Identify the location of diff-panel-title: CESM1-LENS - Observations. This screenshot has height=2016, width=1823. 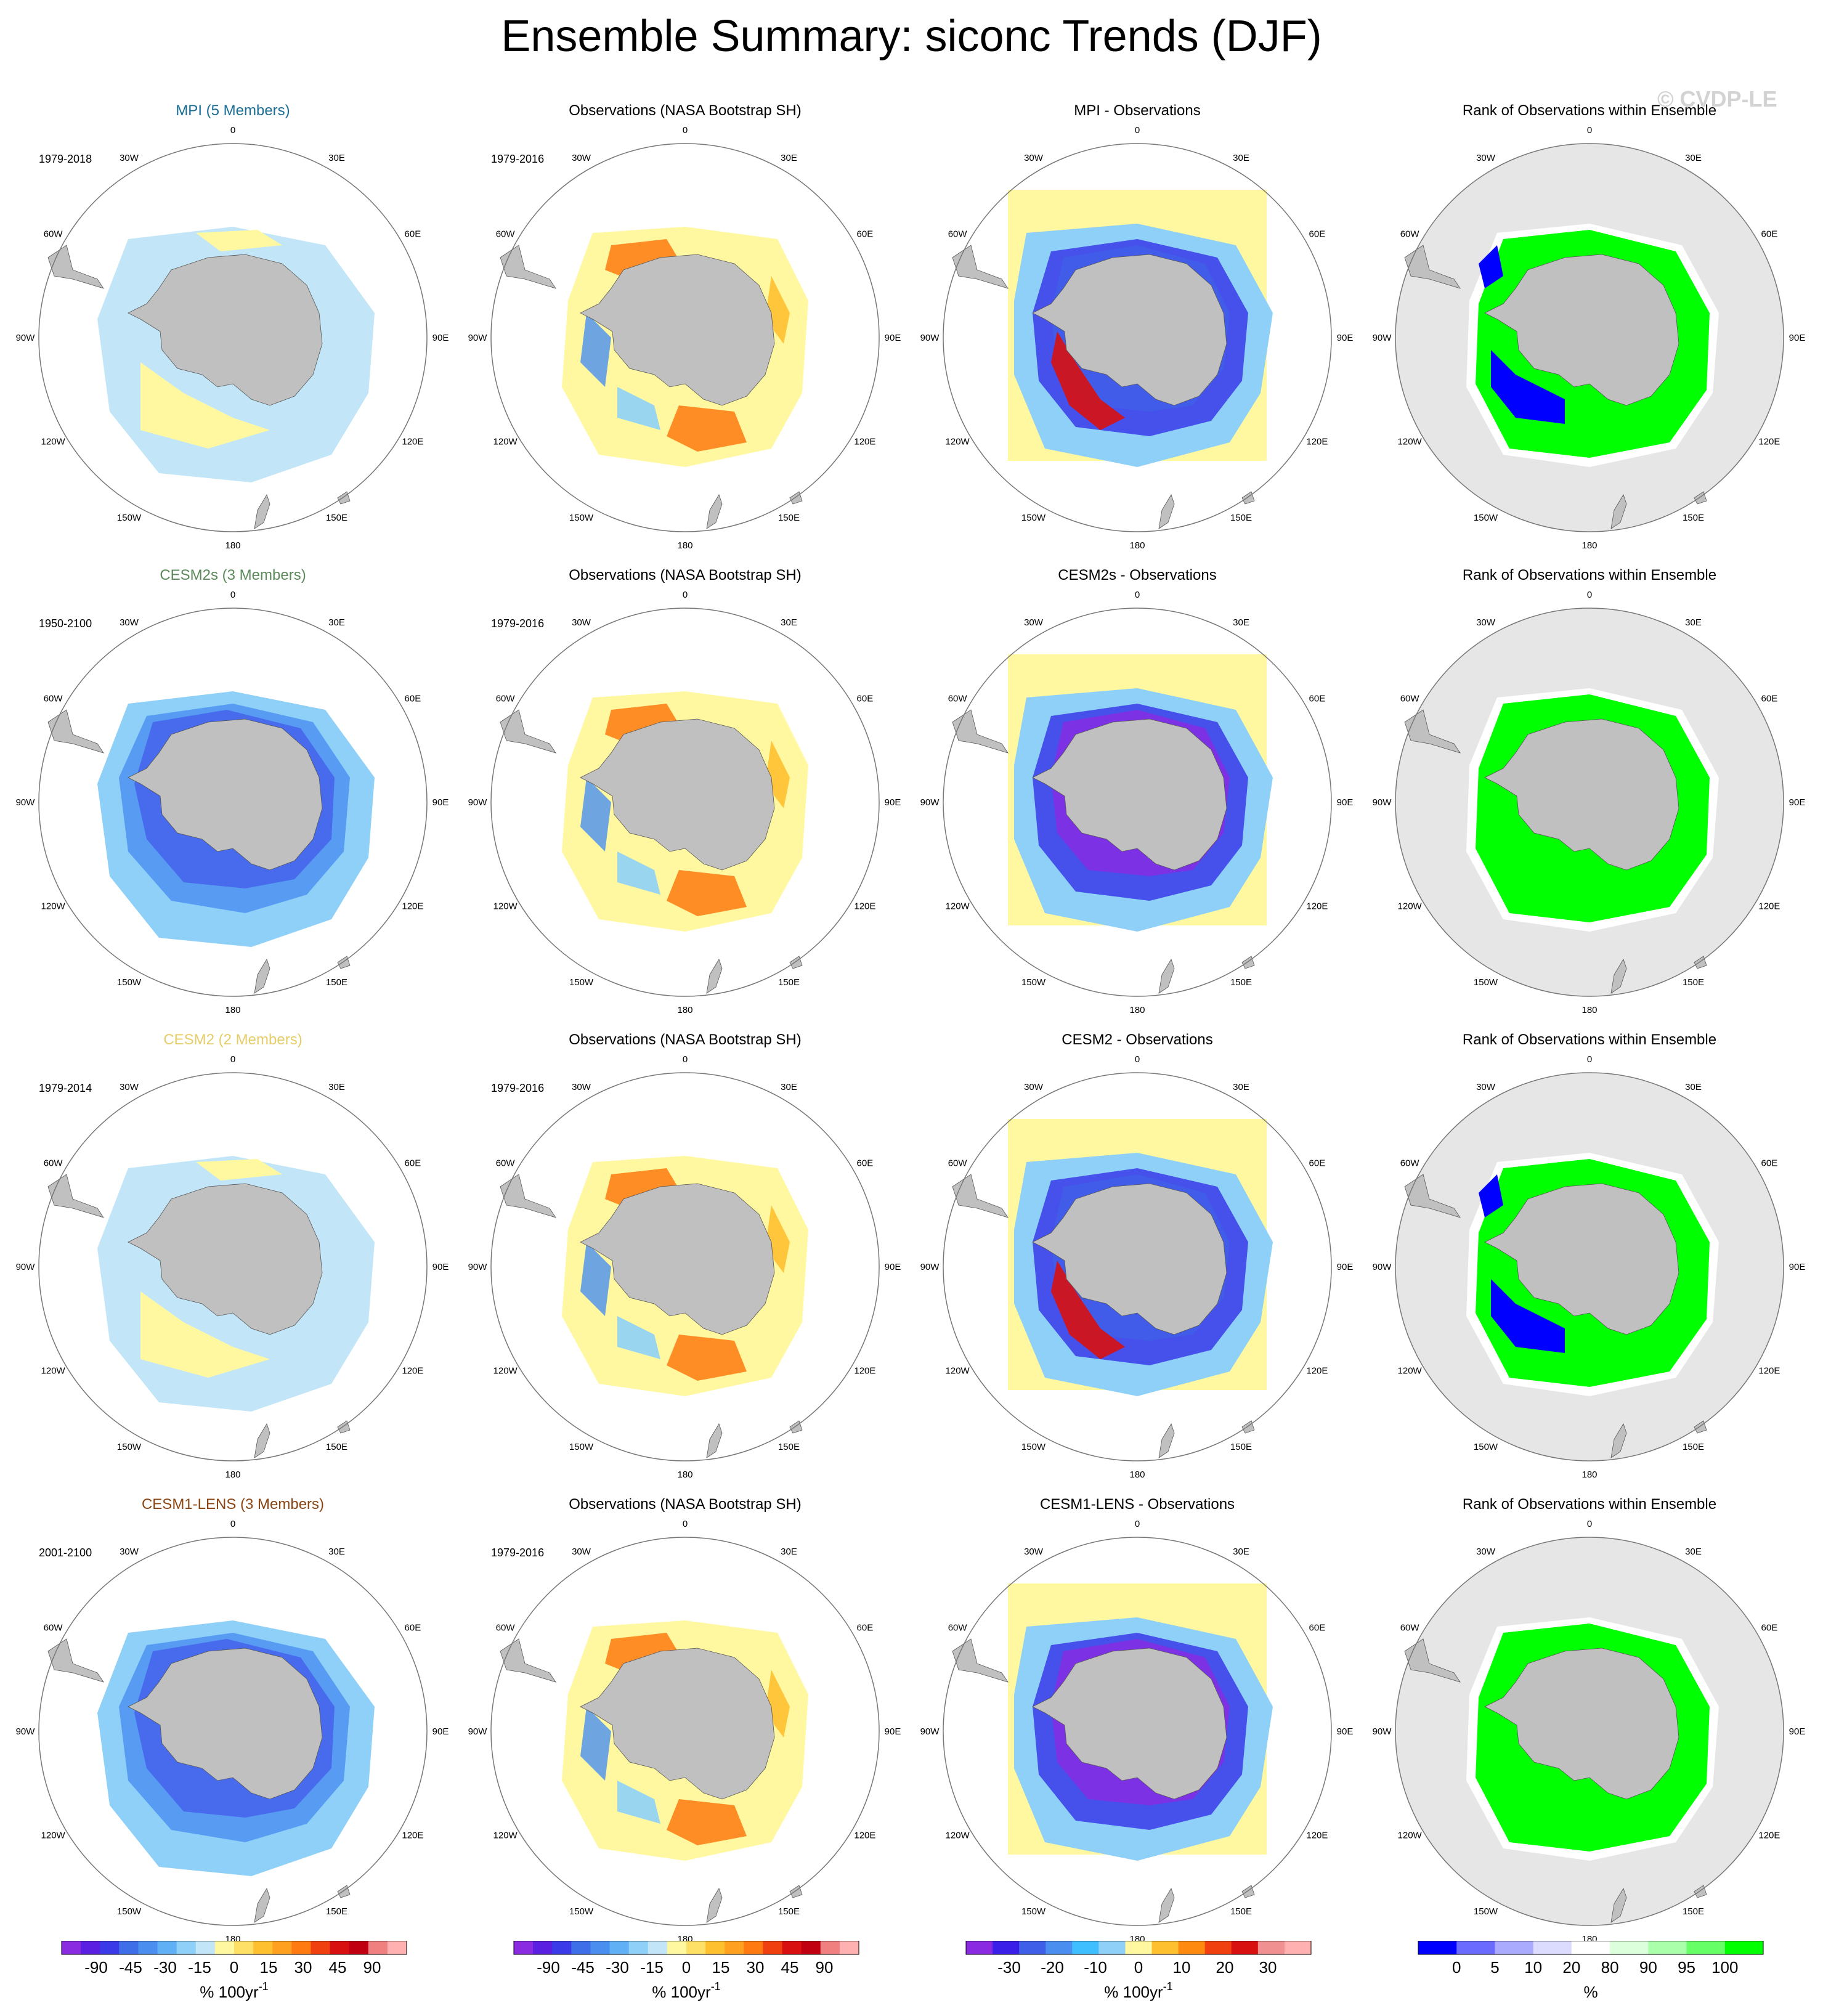
(1137, 1504).